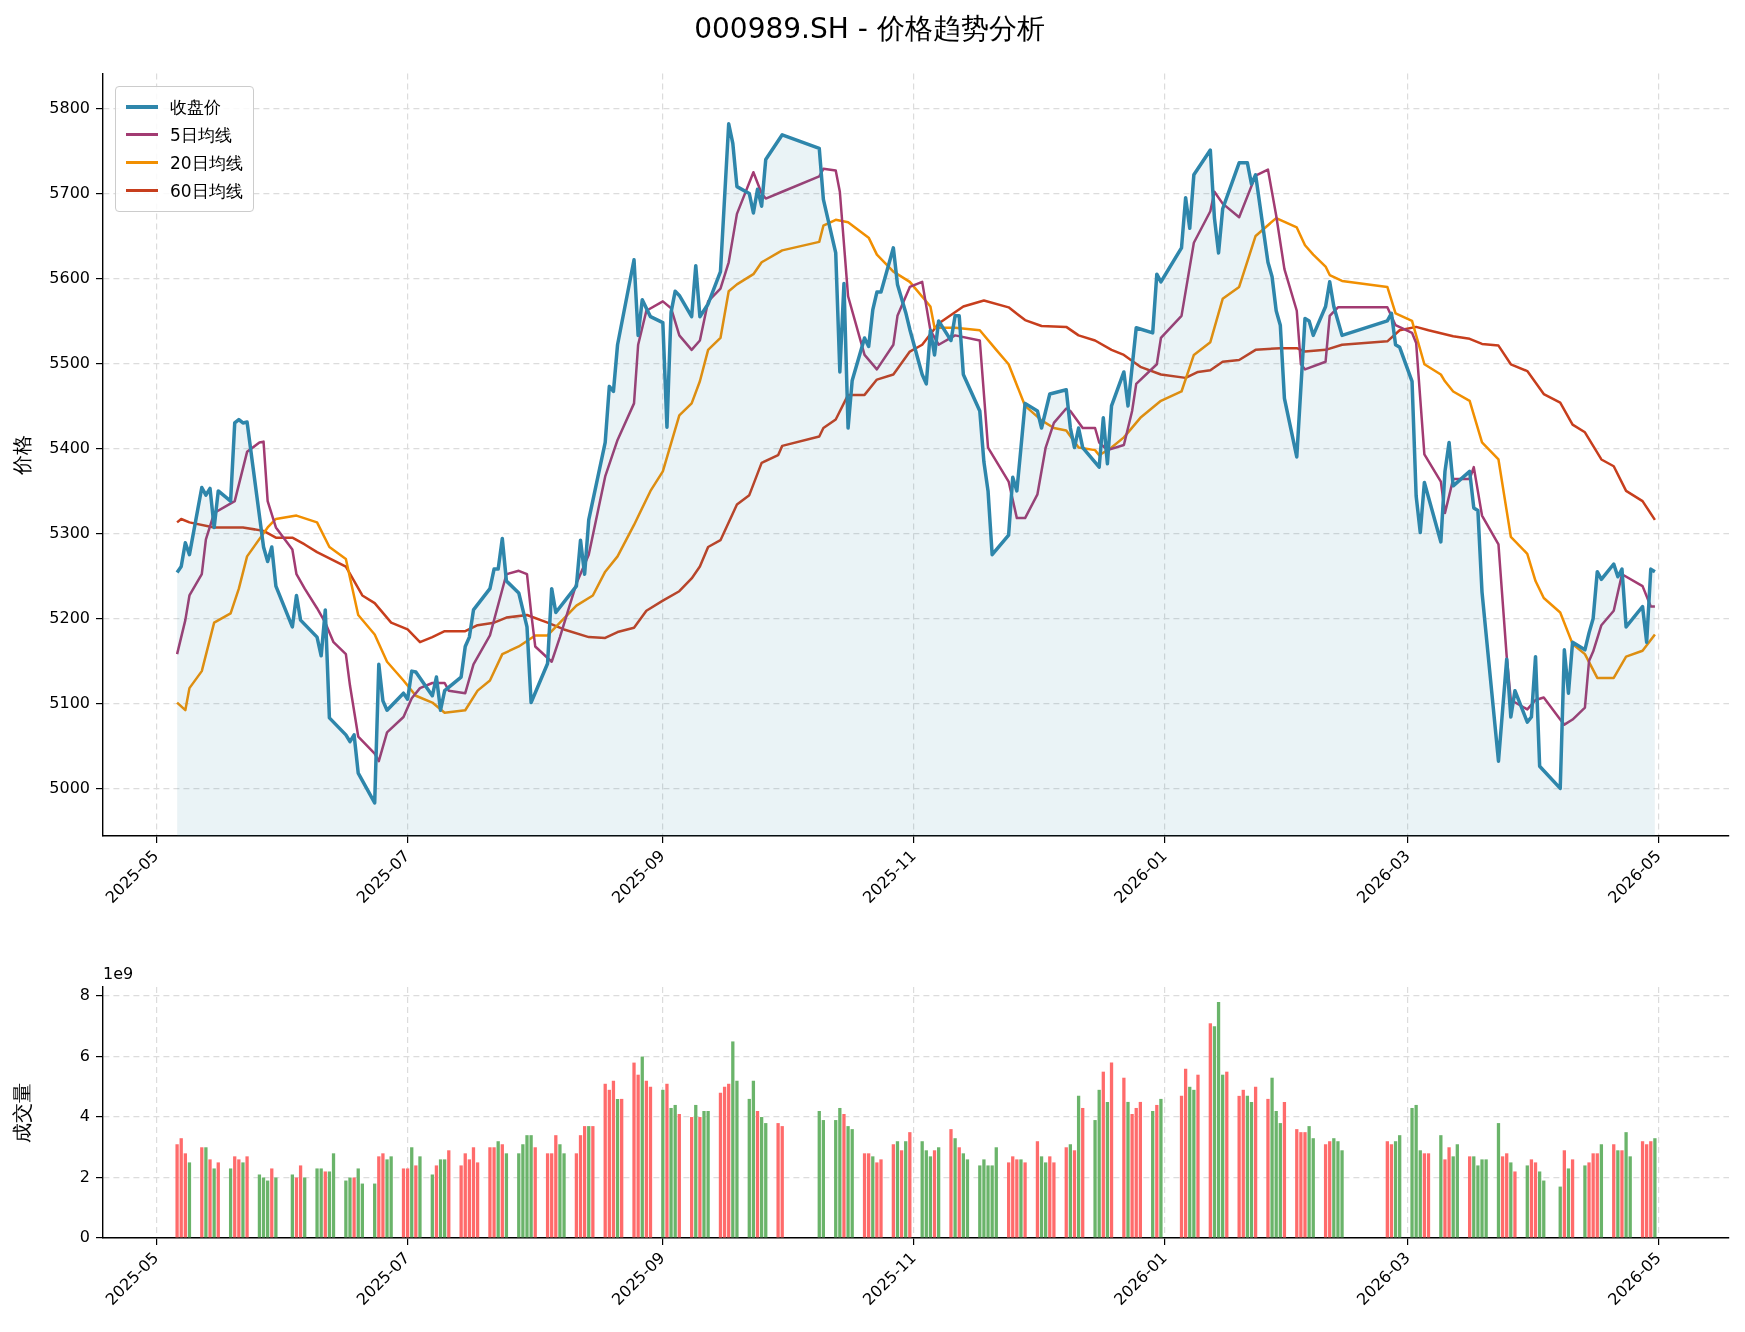 The height and width of the screenshot is (1332, 1745). I want to click on legend-label: 5日均线, so click(201, 135).